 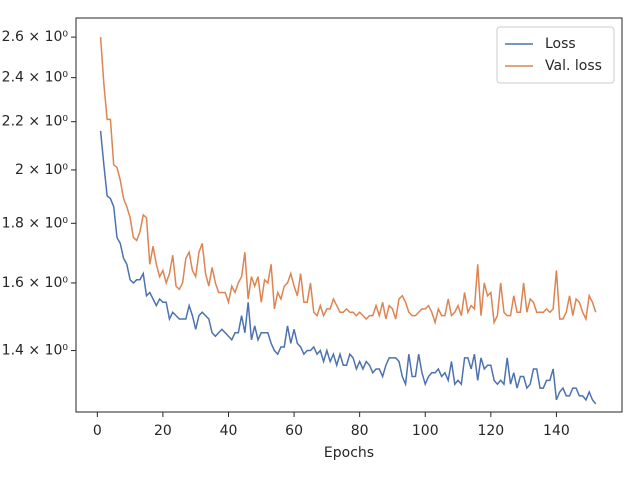 What do you see at coordinates (573, 66) in the screenshot?
I see `legend-label: Val. loss` at bounding box center [573, 66].